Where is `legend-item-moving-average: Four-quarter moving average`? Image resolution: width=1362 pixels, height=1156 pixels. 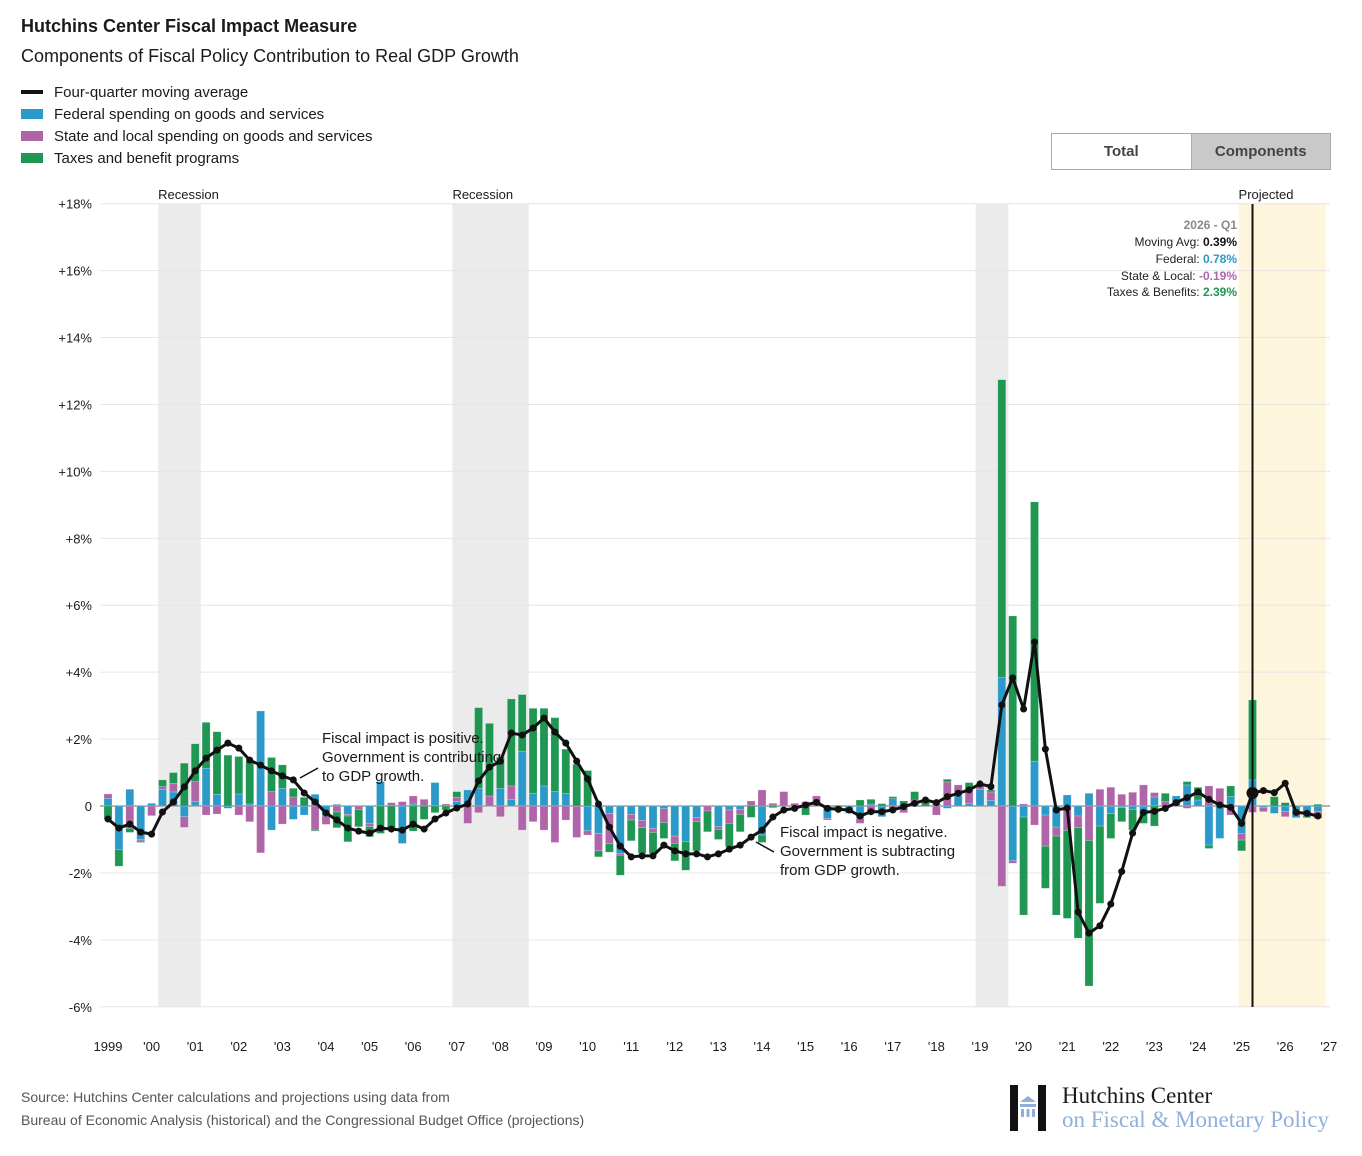 legend-item-moving-average: Four-quarter moving average is located at coordinates (134, 92).